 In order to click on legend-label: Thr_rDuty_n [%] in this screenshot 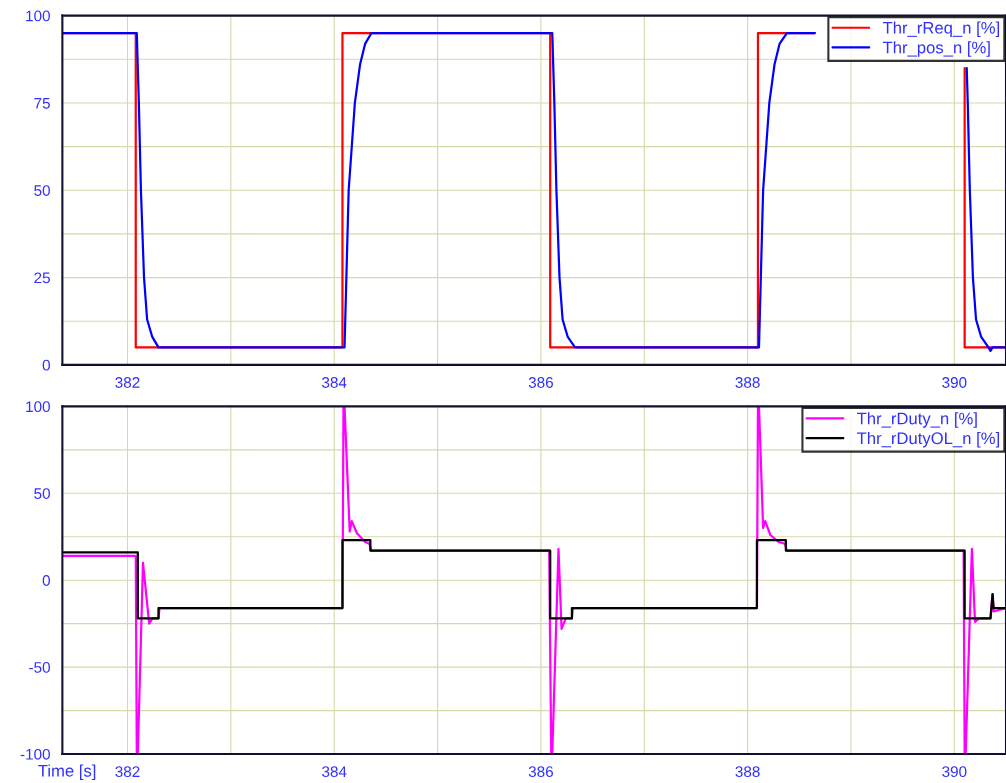, I will do `click(916, 420)`.